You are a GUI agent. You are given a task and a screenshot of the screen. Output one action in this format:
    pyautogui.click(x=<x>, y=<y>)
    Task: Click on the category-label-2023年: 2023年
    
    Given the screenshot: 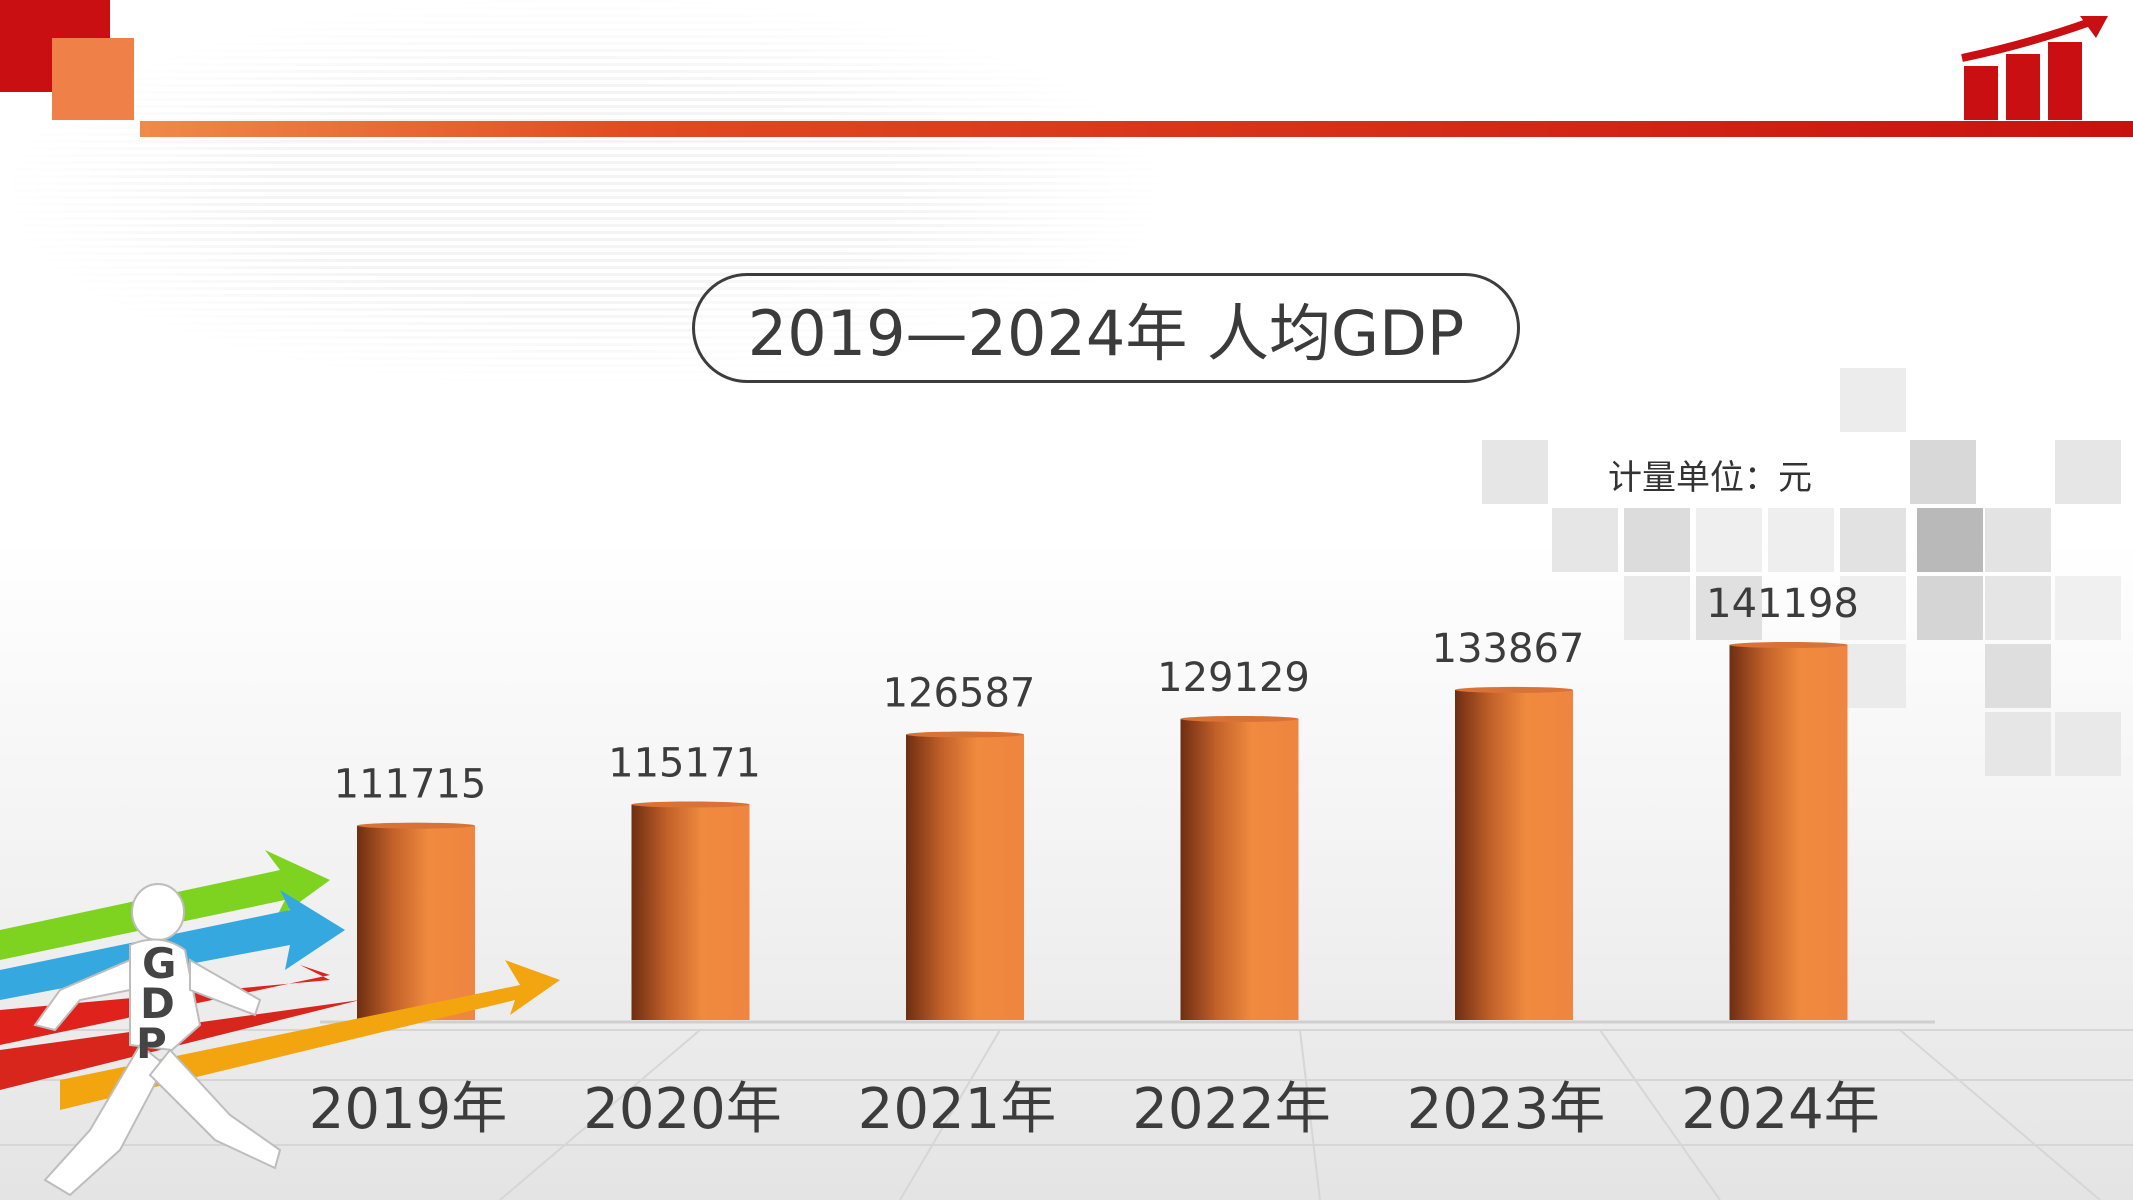 What is the action you would take?
    pyautogui.click(x=1506, y=1109)
    